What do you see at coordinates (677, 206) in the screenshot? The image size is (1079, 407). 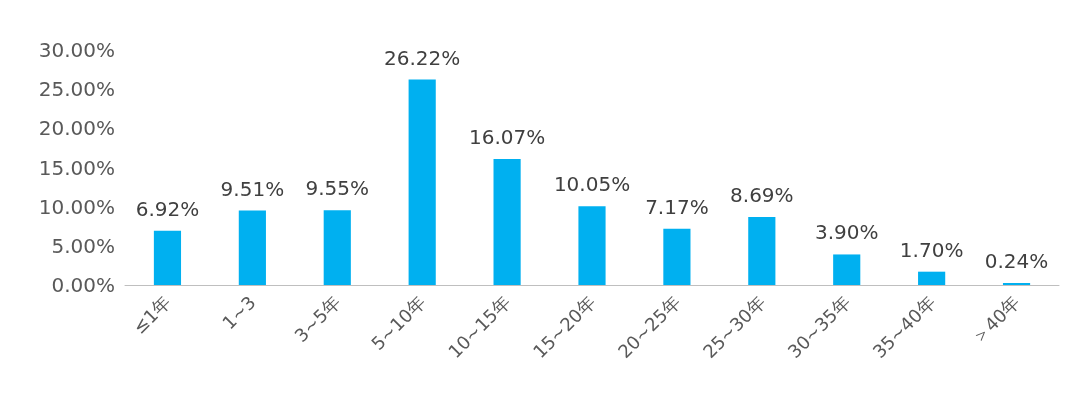 I see `data-label: 7.17%` at bounding box center [677, 206].